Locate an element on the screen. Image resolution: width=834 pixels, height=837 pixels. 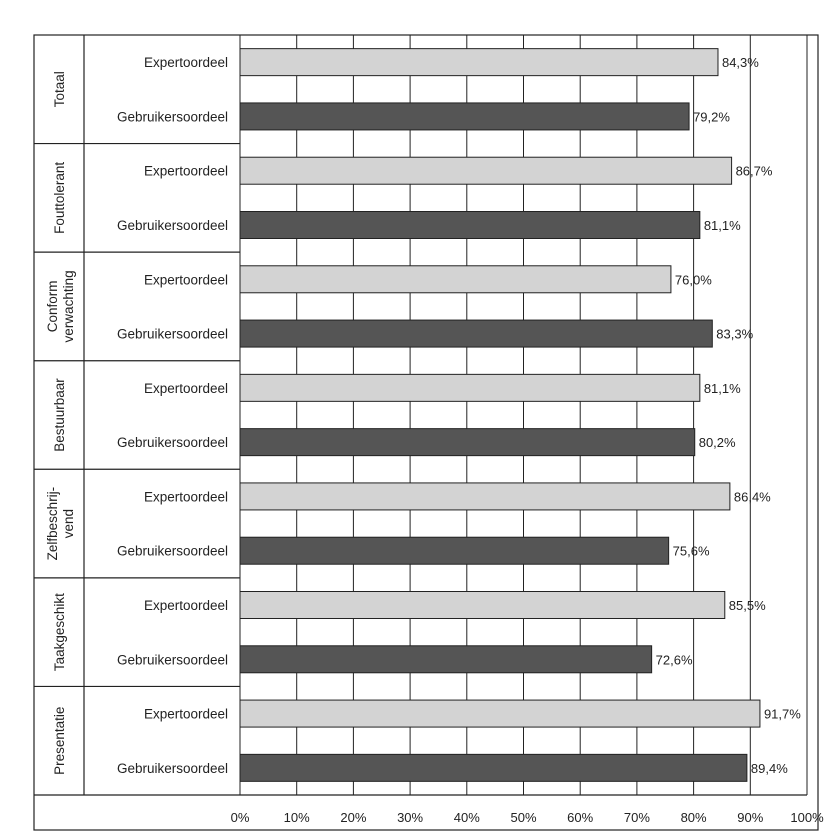
group-label: Fouttolerant is located at coordinates (59, 198).